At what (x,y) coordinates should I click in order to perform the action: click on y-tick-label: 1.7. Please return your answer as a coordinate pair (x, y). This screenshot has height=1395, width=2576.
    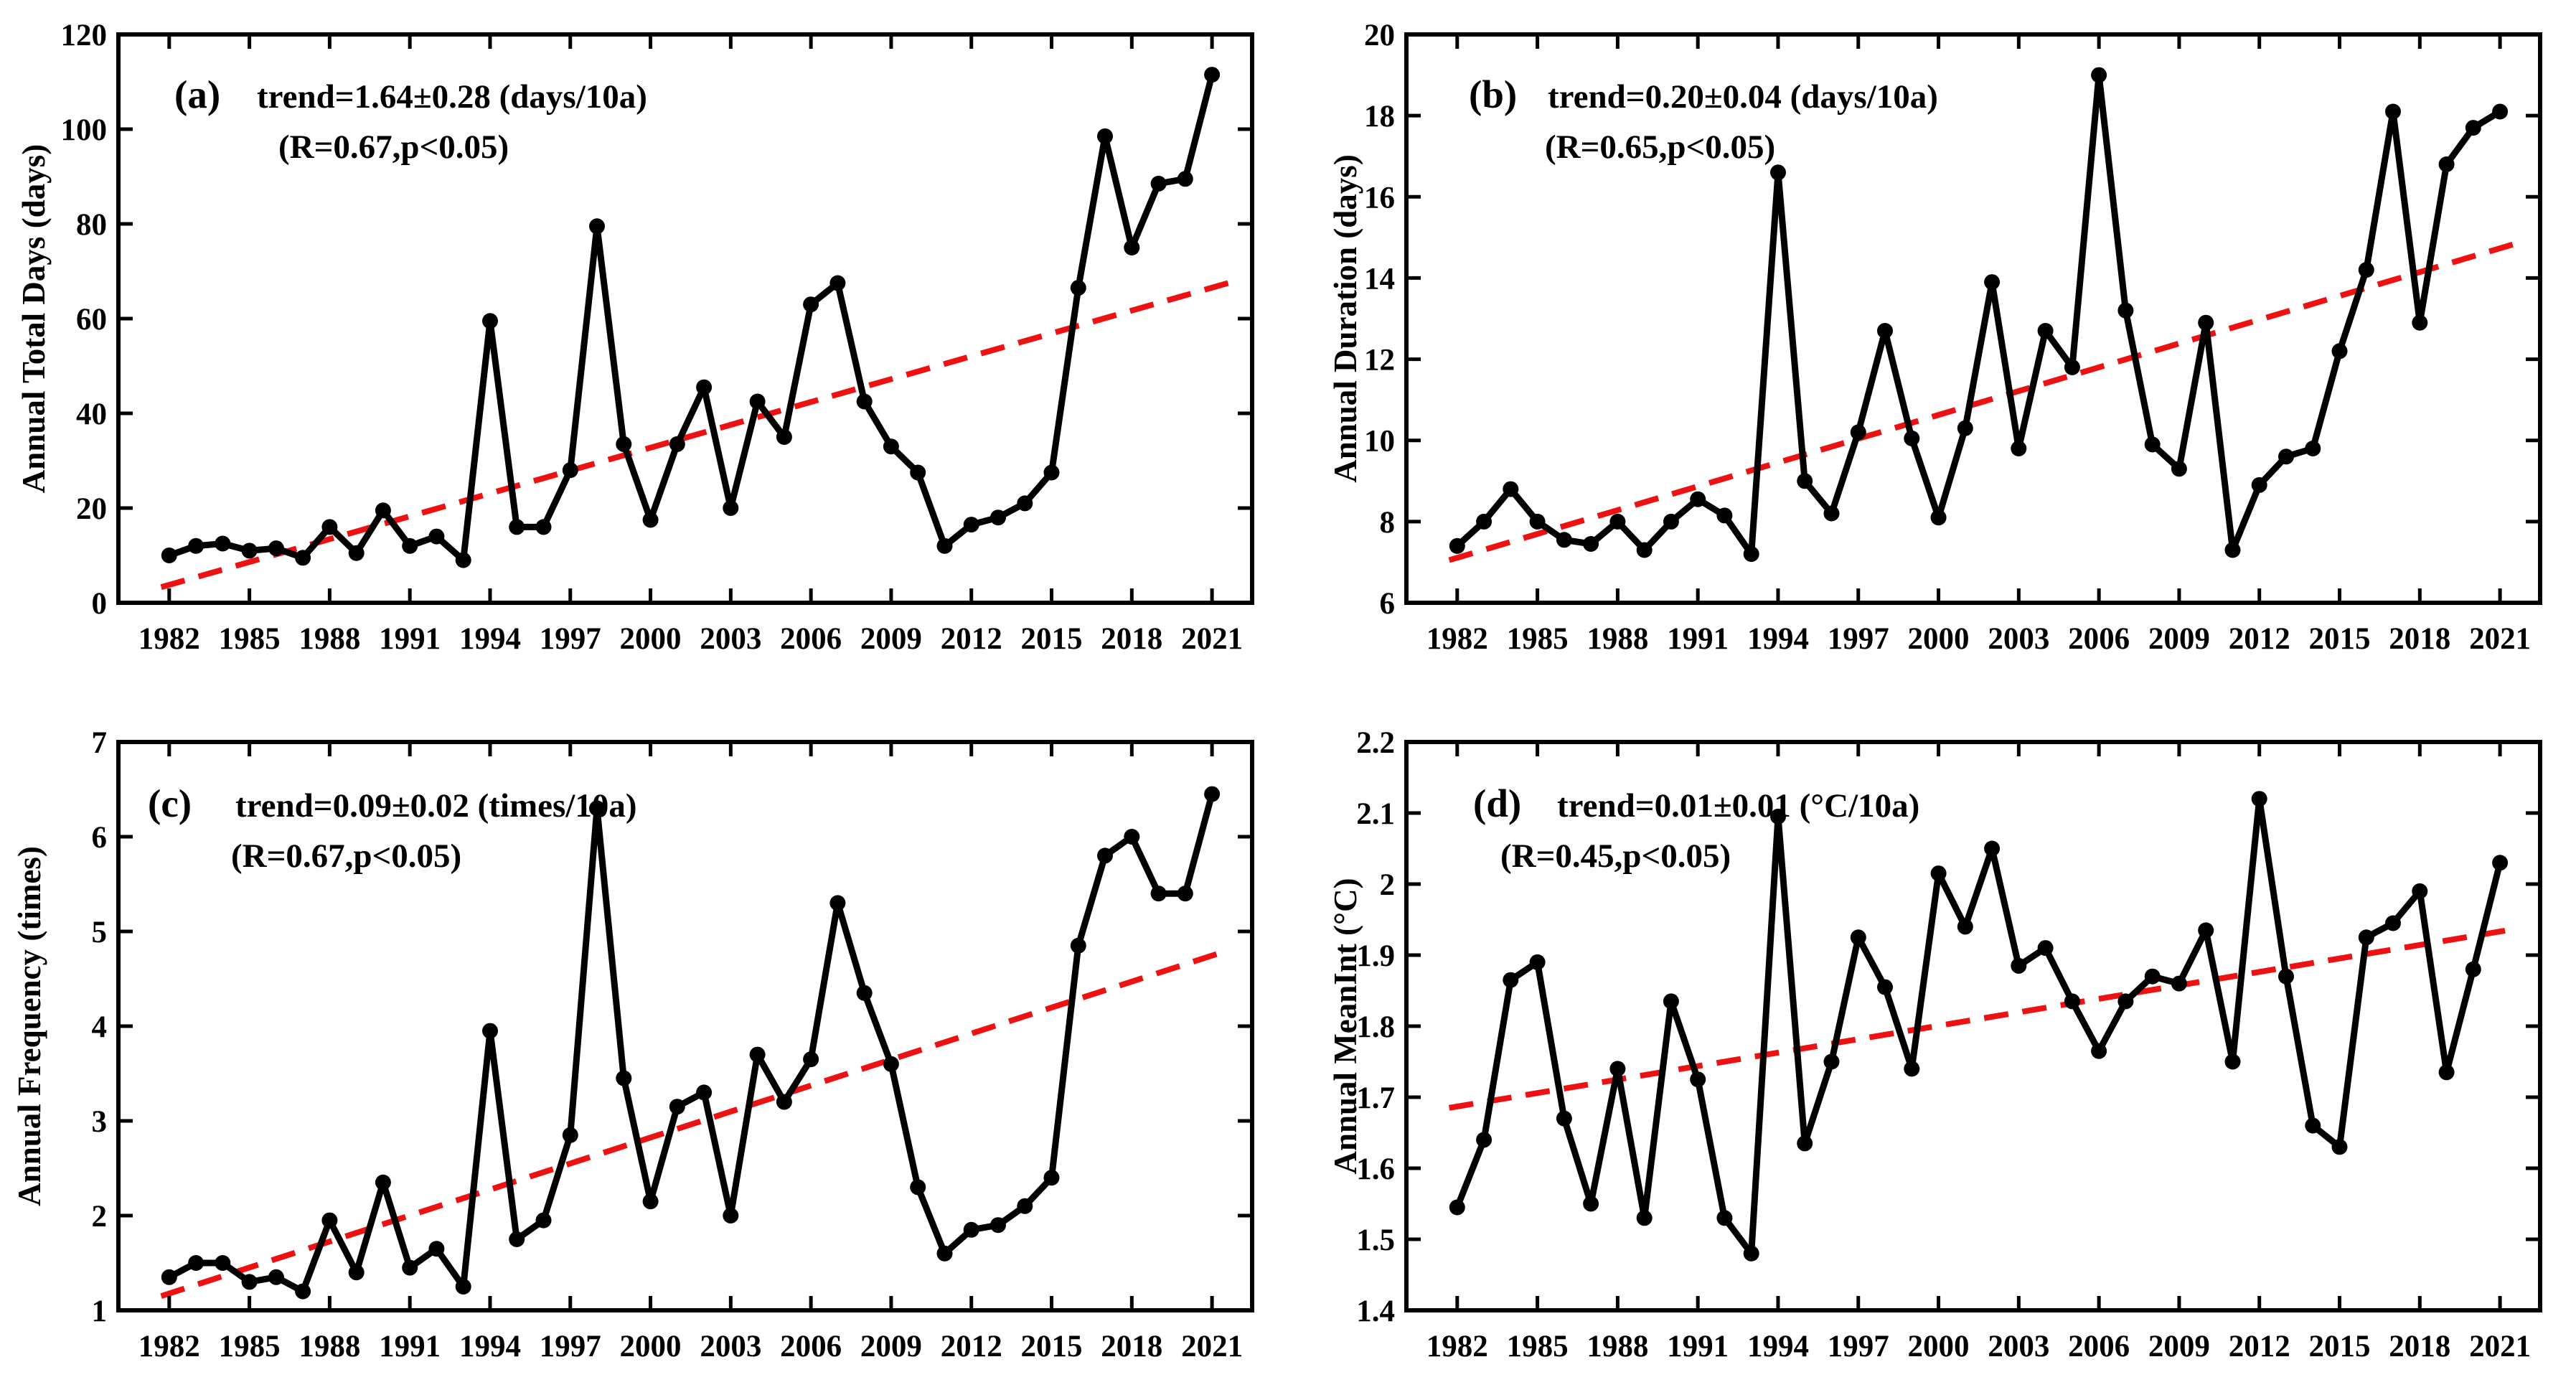
    Looking at the image, I should click on (1375, 1098).